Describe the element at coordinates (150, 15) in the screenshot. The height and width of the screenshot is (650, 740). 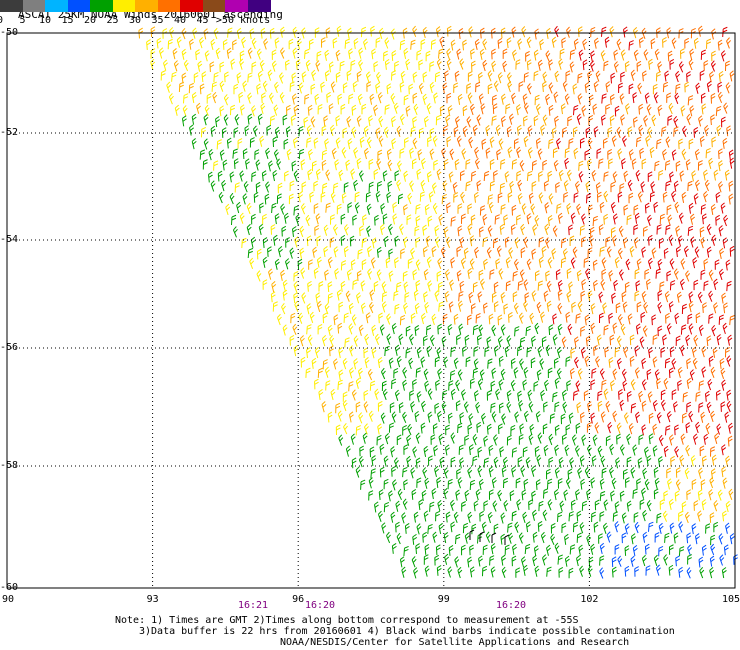
I see `color-legend: 051015202530354045>50 knots` at that location.